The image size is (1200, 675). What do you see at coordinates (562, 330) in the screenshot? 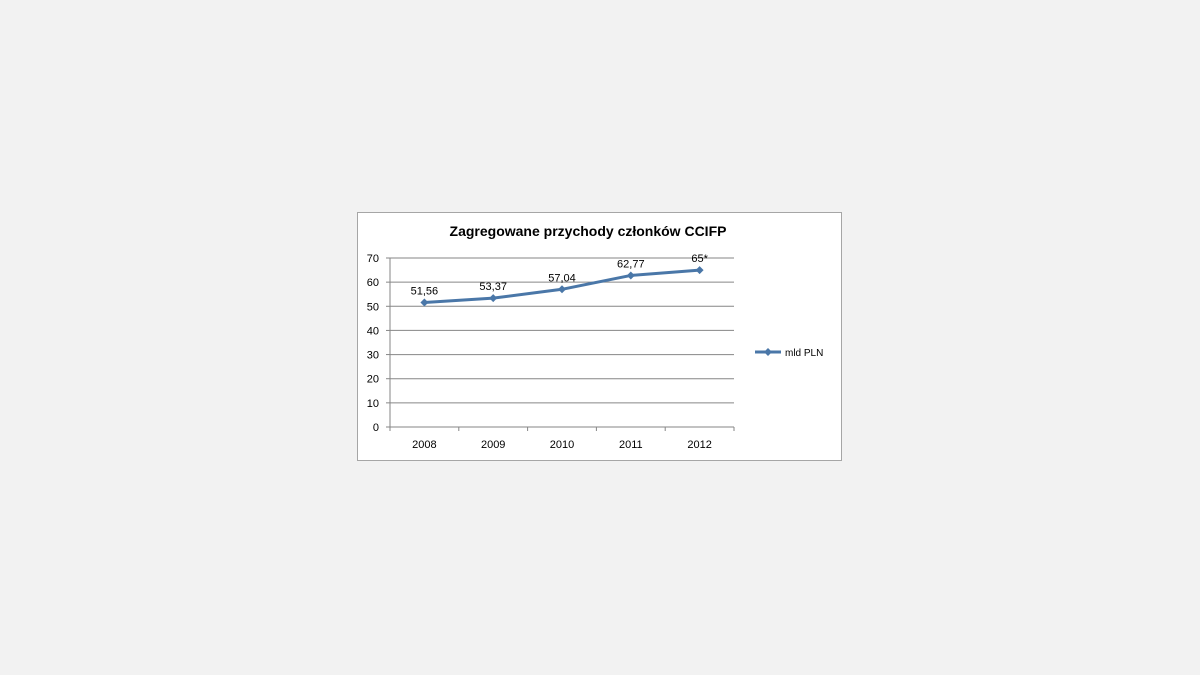
I see `gridlines` at bounding box center [562, 330].